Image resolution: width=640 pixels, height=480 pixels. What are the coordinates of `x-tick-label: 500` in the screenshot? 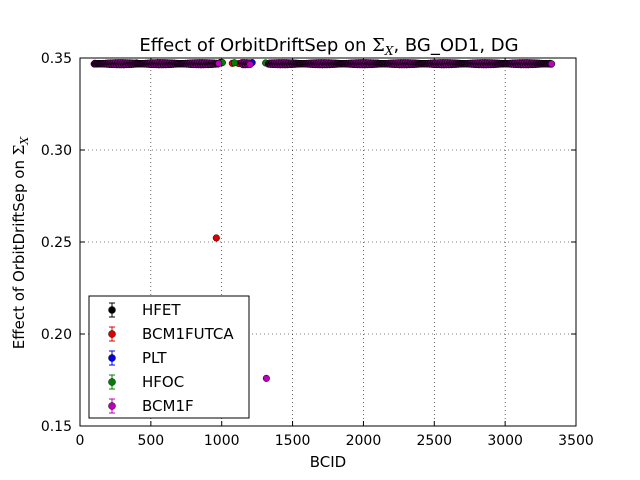 It's located at (150, 441).